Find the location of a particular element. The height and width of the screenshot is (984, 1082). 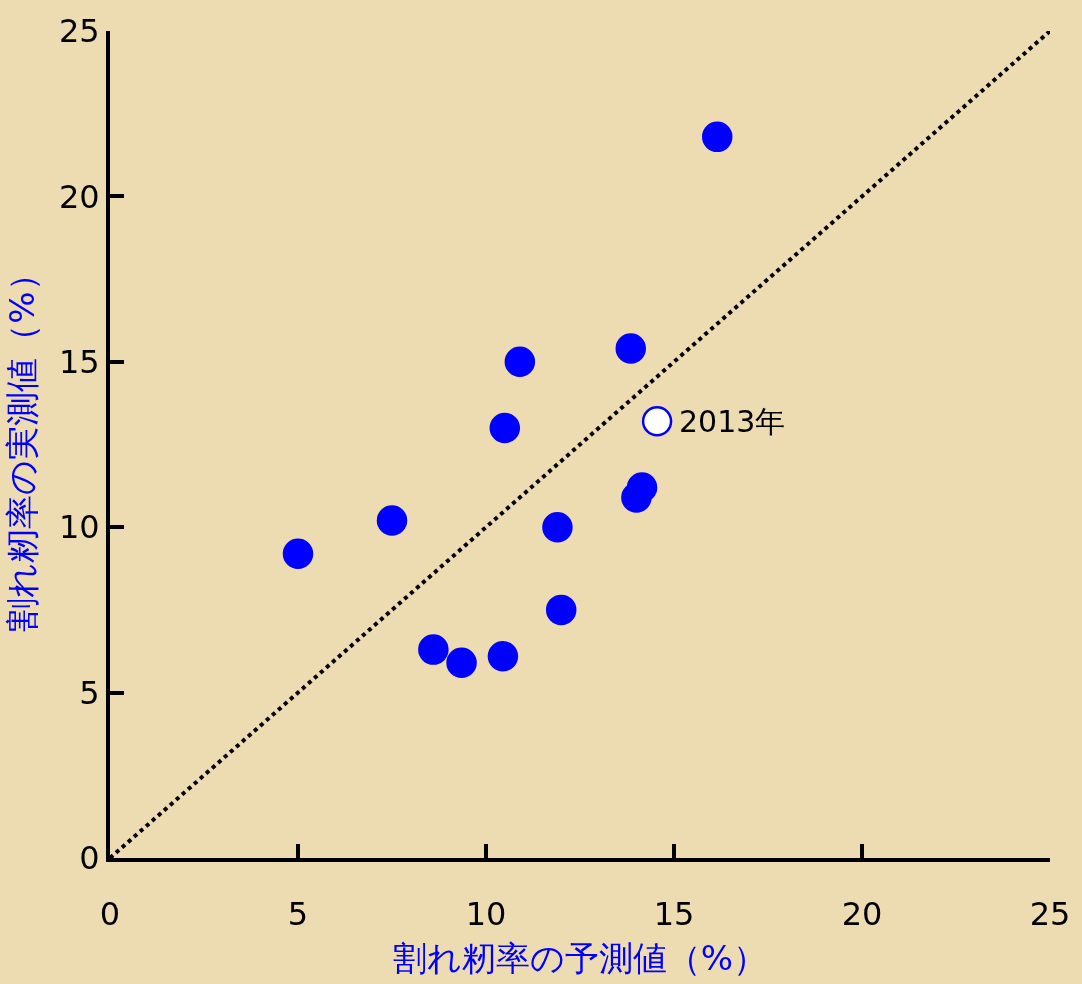

y-axis-title: 割れ籾率の実測値（%） is located at coordinates (21, 444).